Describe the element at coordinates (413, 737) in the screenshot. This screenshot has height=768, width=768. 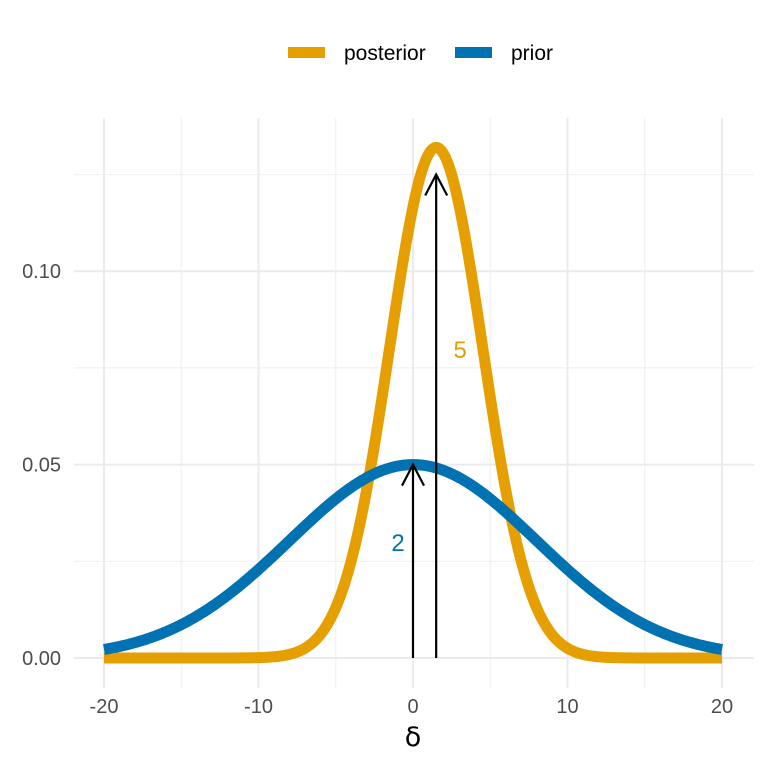
I see `x-axis-title: δ` at that location.